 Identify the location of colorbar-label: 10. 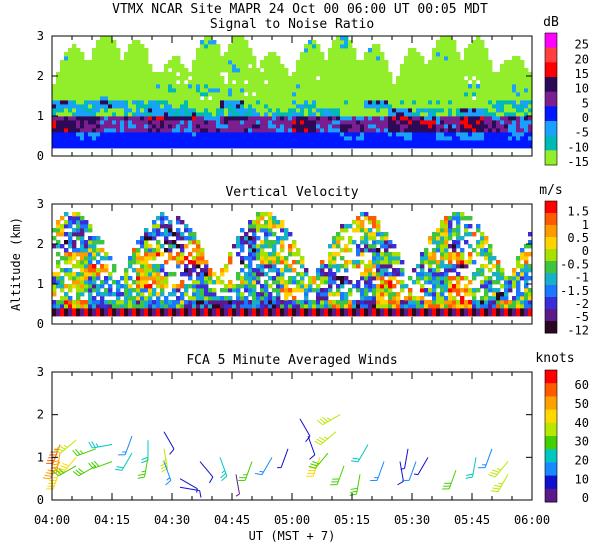
(582, 89).